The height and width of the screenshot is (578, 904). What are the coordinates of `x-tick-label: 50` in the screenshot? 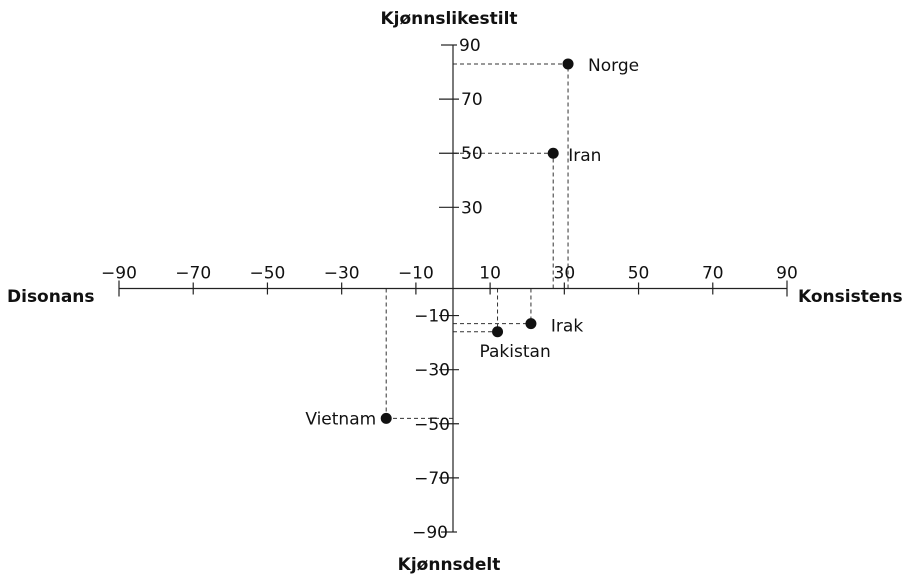 It's located at (639, 274).